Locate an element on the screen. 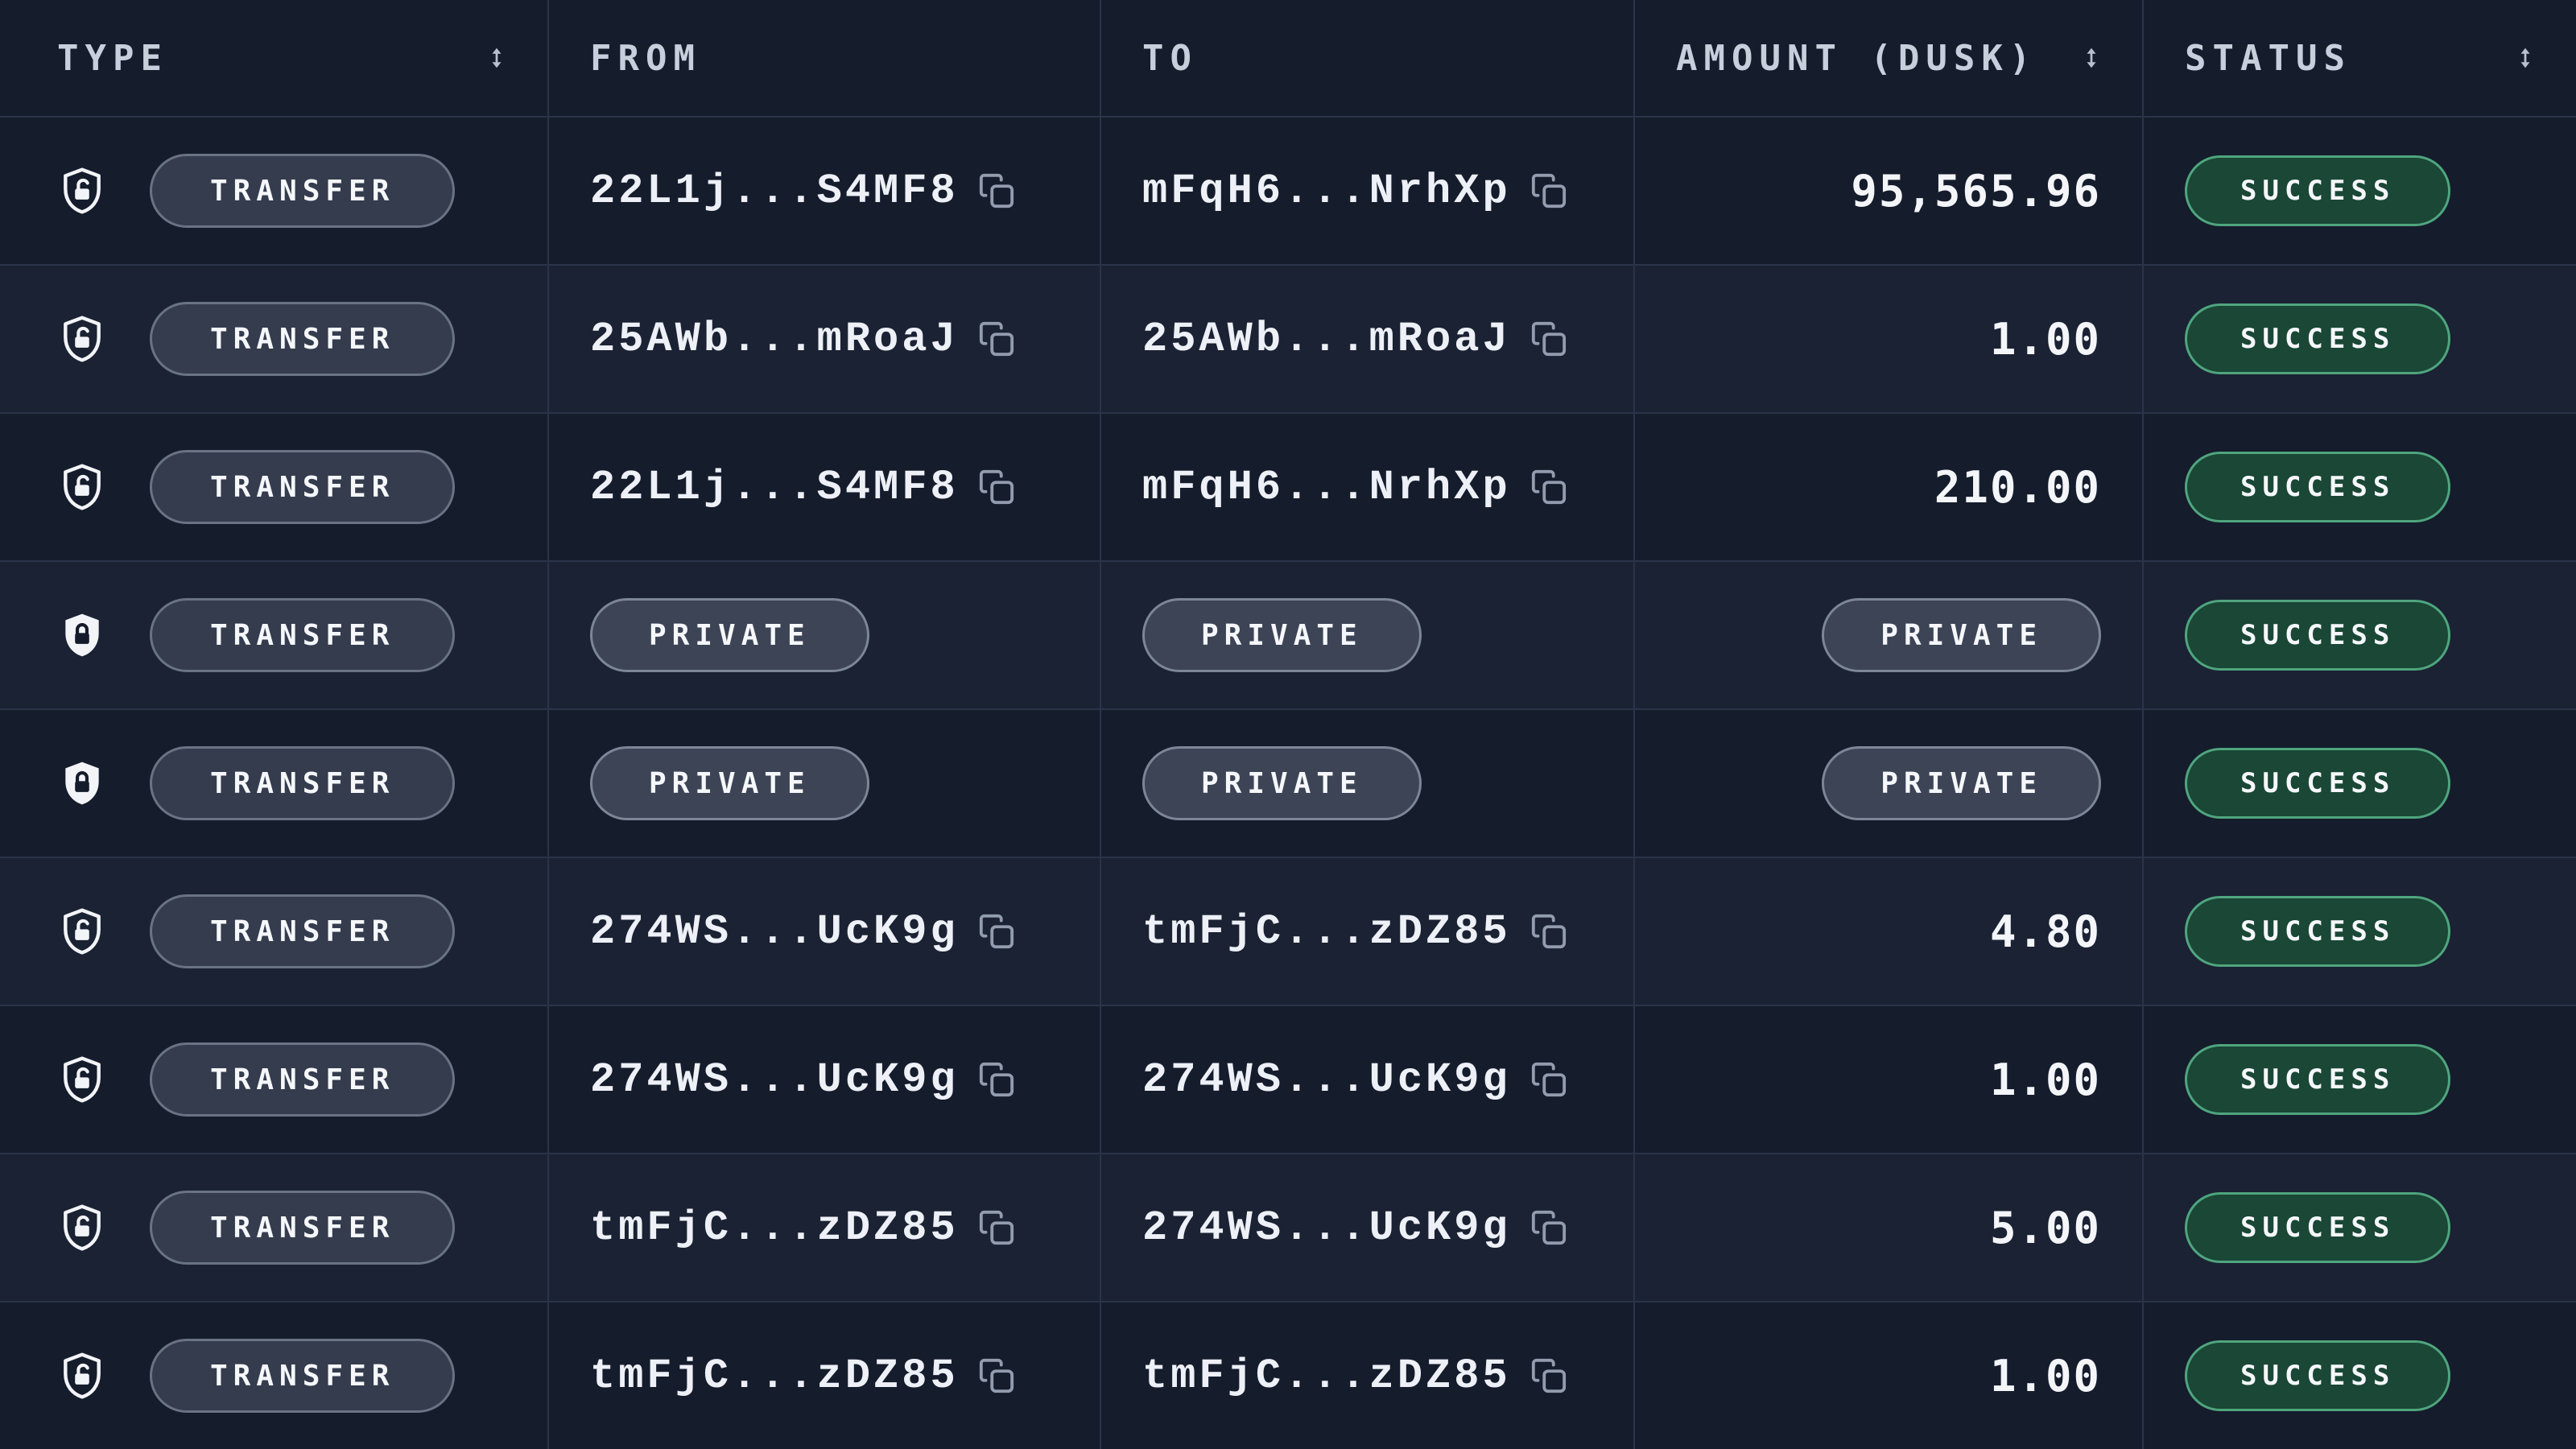 Image resolution: width=2576 pixels, height=1449 pixels. amount-value: 95,565.96 is located at coordinates (1976, 191).